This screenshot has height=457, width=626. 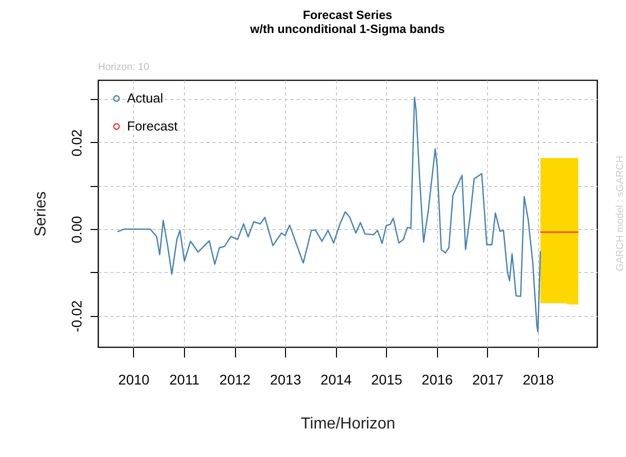 What do you see at coordinates (76, 230) in the screenshot?
I see `y-tick-label: 0.00` at bounding box center [76, 230].